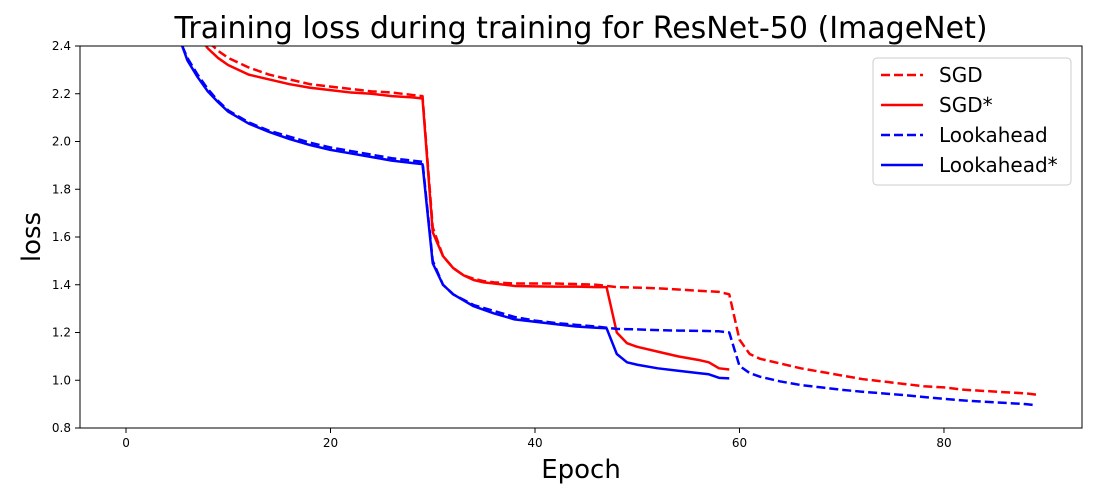  What do you see at coordinates (61, 237) in the screenshot?
I see `y-tick-label: 1.6` at bounding box center [61, 237].